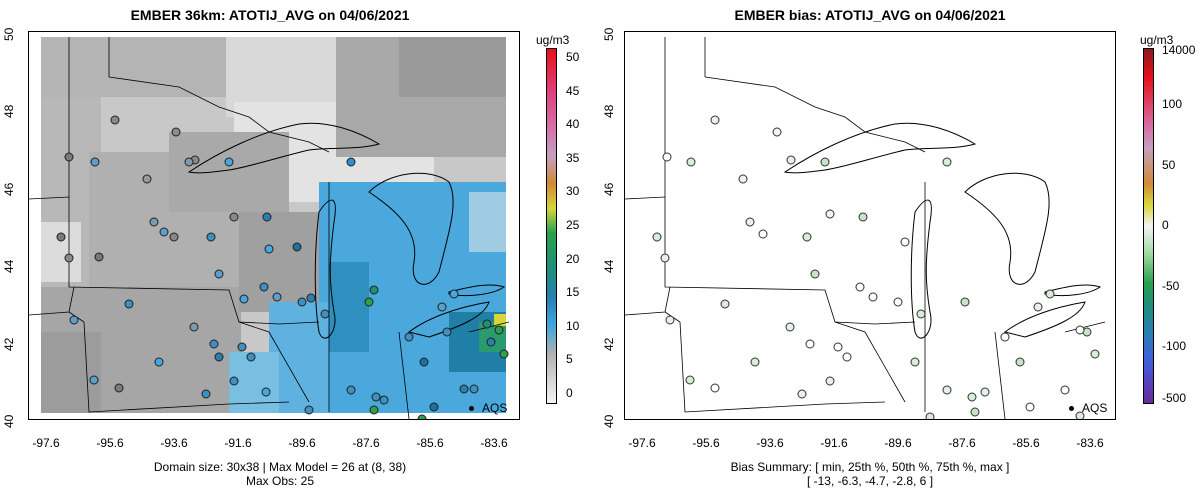 The width and height of the screenshot is (1200, 502). What do you see at coordinates (573, 259) in the screenshot?
I see `colorbar-tick: 20` at bounding box center [573, 259].